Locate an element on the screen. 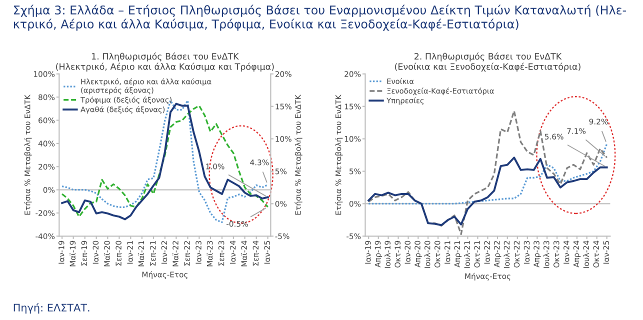  text: Πηγή: ΕΛΣΤΑΤ. is located at coordinates (52, 308).